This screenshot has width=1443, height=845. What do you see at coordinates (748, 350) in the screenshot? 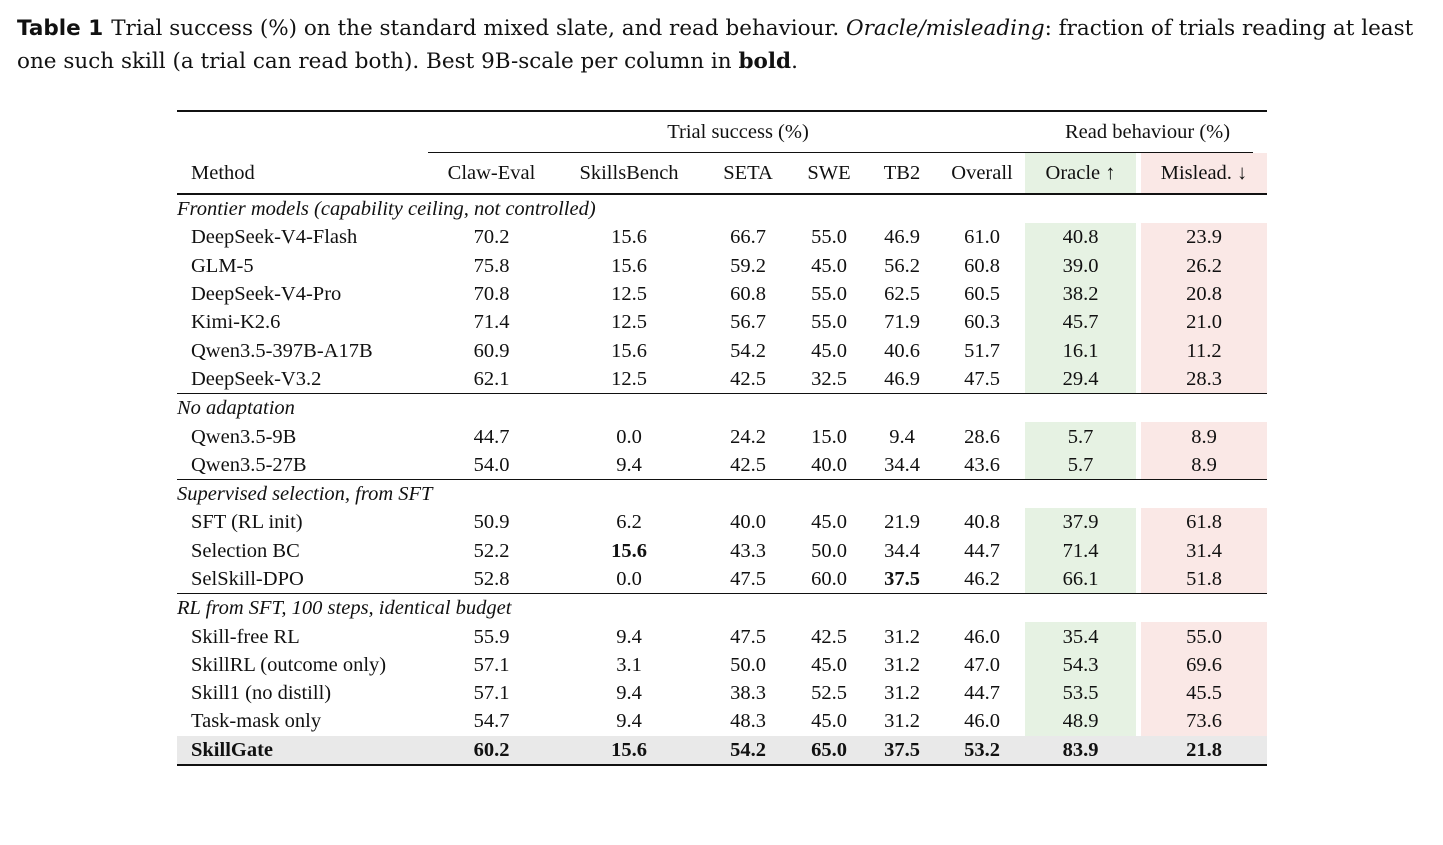
I see `cell-seta: 54.2` at bounding box center [748, 350].